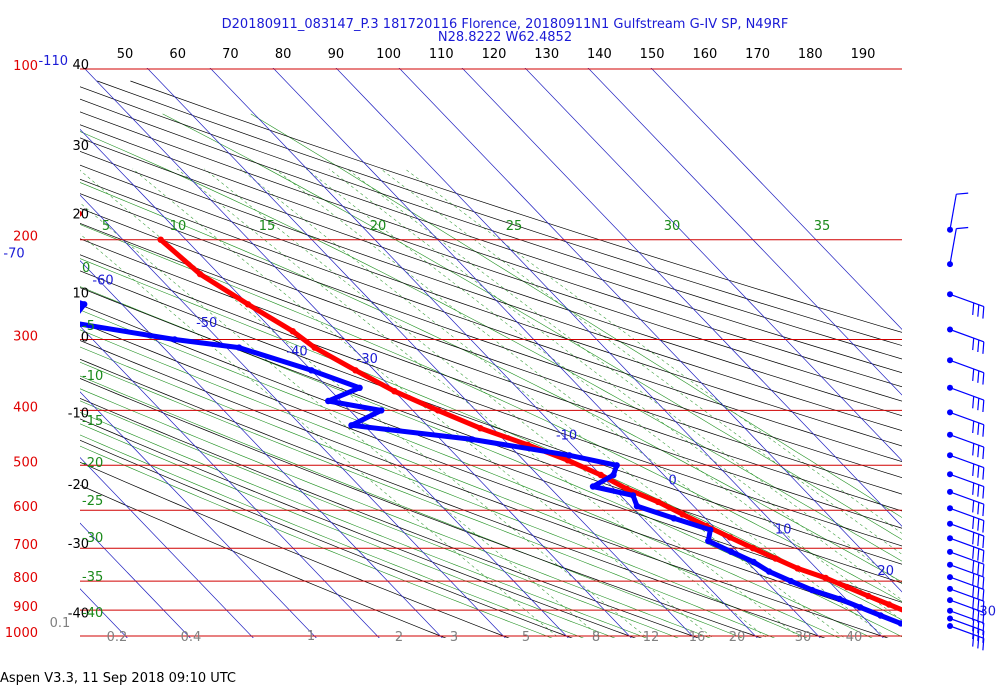 Image resolution: width=1000 pixels, height=700 pixels. What do you see at coordinates (102, 281) in the screenshot?
I see `isotherm-label: -60` at bounding box center [102, 281].